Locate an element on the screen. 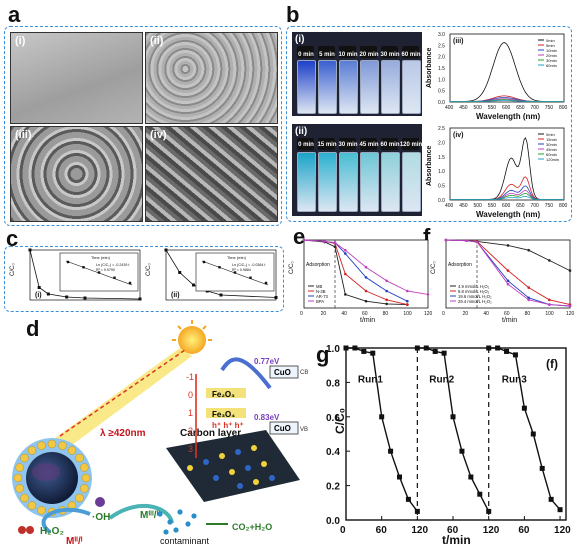 The width and height of the screenshot is (576, 548). plot-frame is located at coordinates (507, 68).